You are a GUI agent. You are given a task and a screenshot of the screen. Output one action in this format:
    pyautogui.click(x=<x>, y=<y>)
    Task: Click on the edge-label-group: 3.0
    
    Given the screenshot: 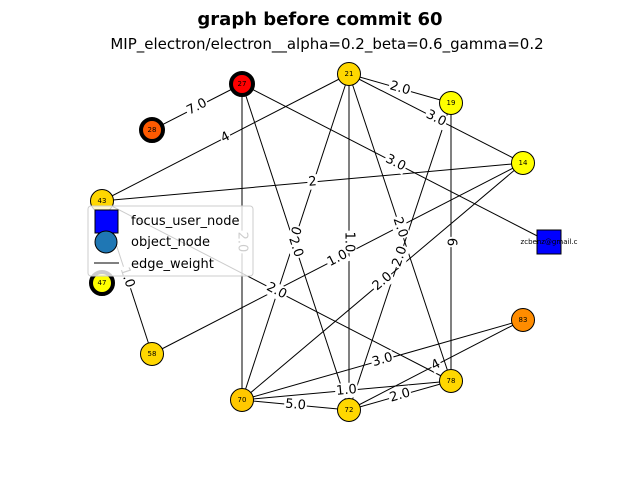 What is the action you would take?
    pyautogui.click(x=382, y=360)
    